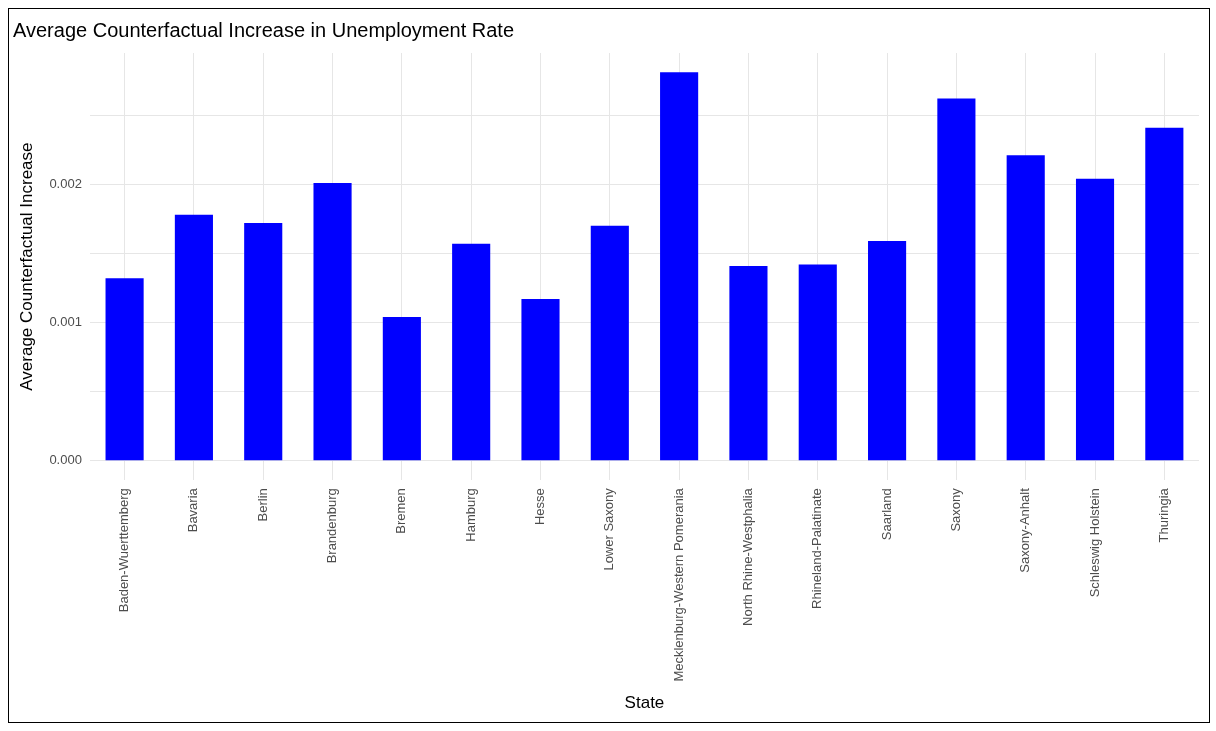  Describe the element at coordinates (124, 550) in the screenshot. I see `x-tick-label: Baden-Wuerttemberg` at that location.